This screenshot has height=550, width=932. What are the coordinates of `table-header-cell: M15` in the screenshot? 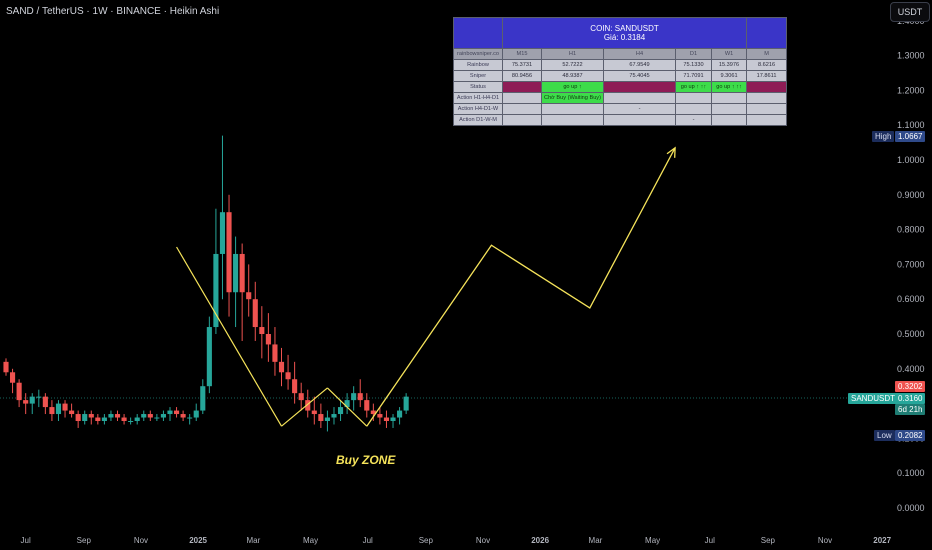 It's located at (522, 54).